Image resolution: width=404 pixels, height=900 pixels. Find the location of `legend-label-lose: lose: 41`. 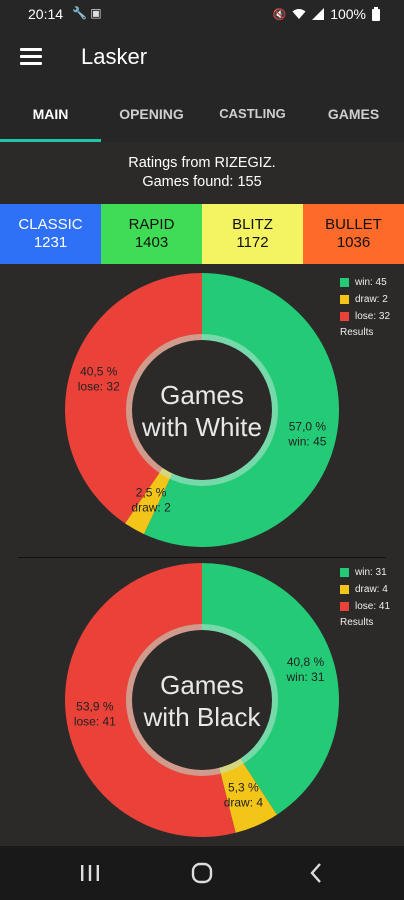

legend-label-lose: lose: 41 is located at coordinates (373, 606).